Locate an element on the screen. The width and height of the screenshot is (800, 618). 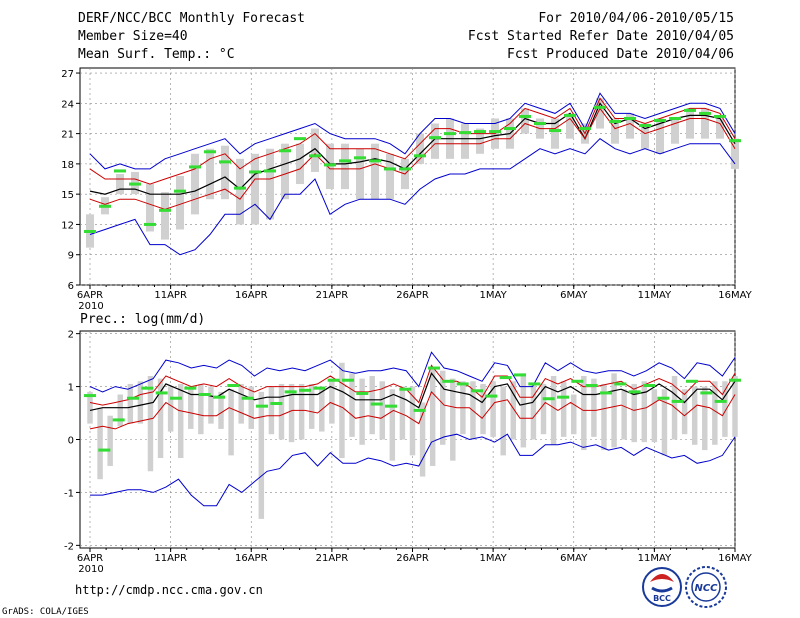
precip-ytick-label: 0 is located at coordinates (71, 441).